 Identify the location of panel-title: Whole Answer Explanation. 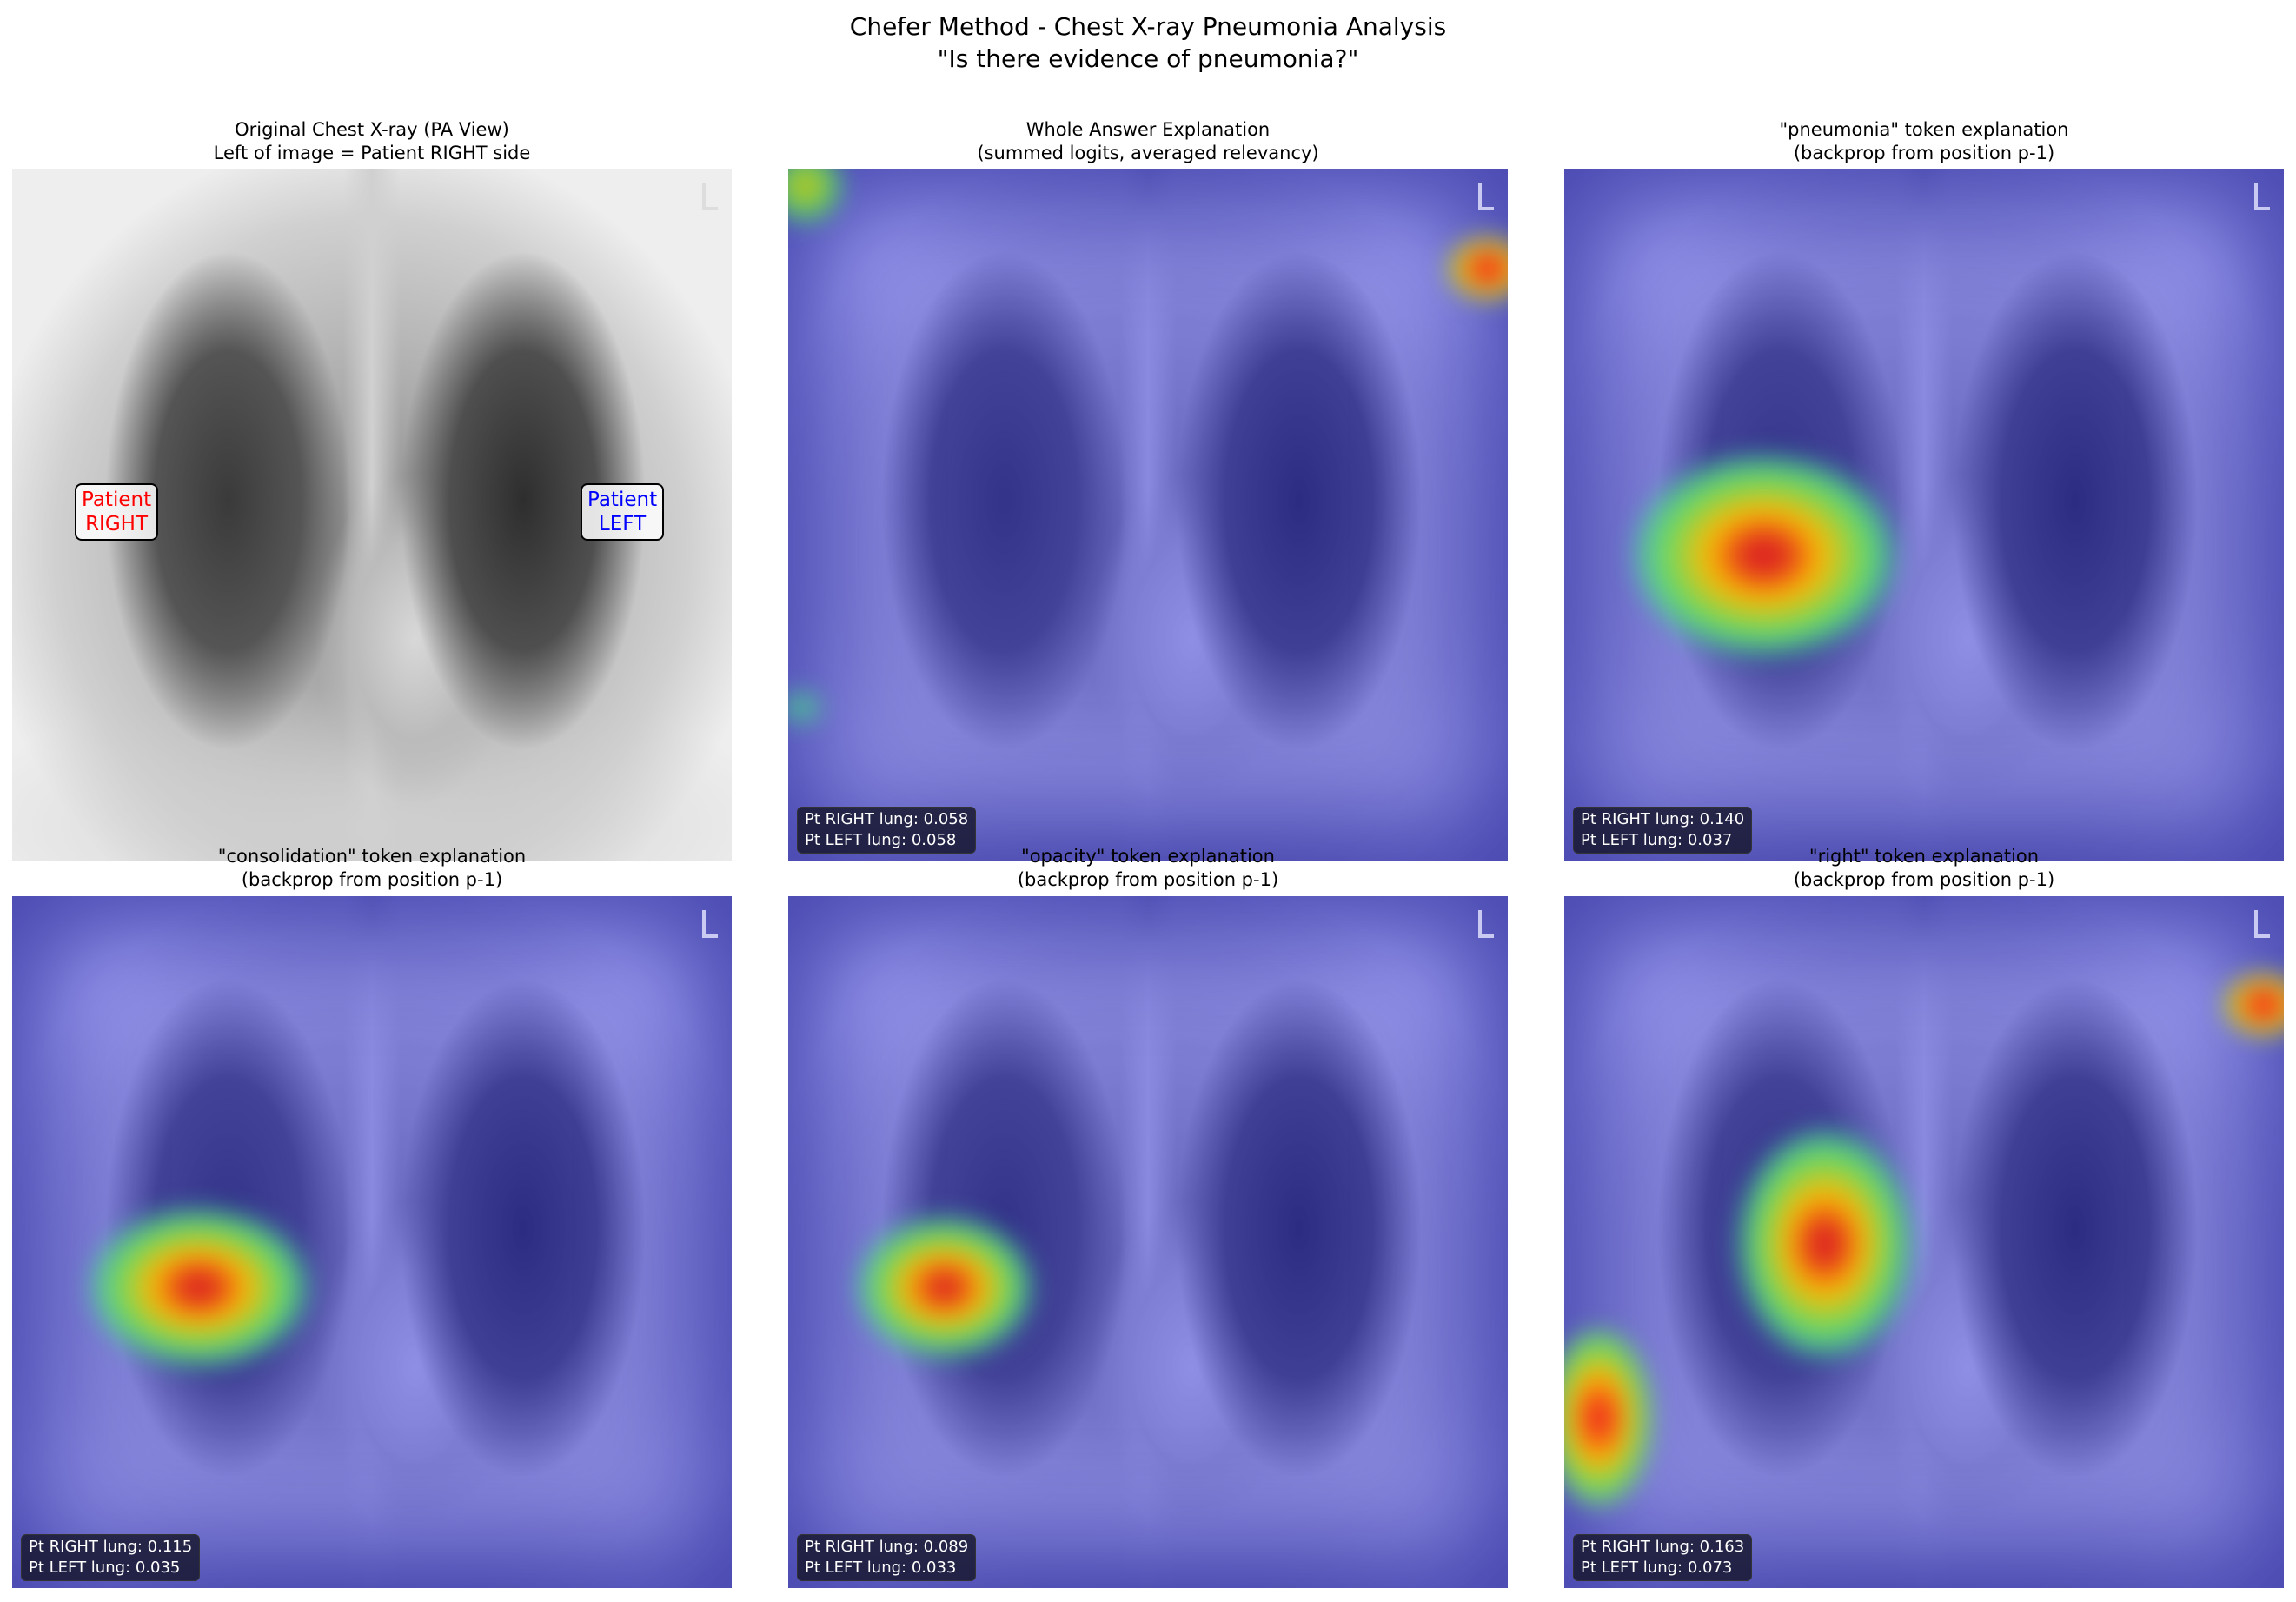
(1148, 129).